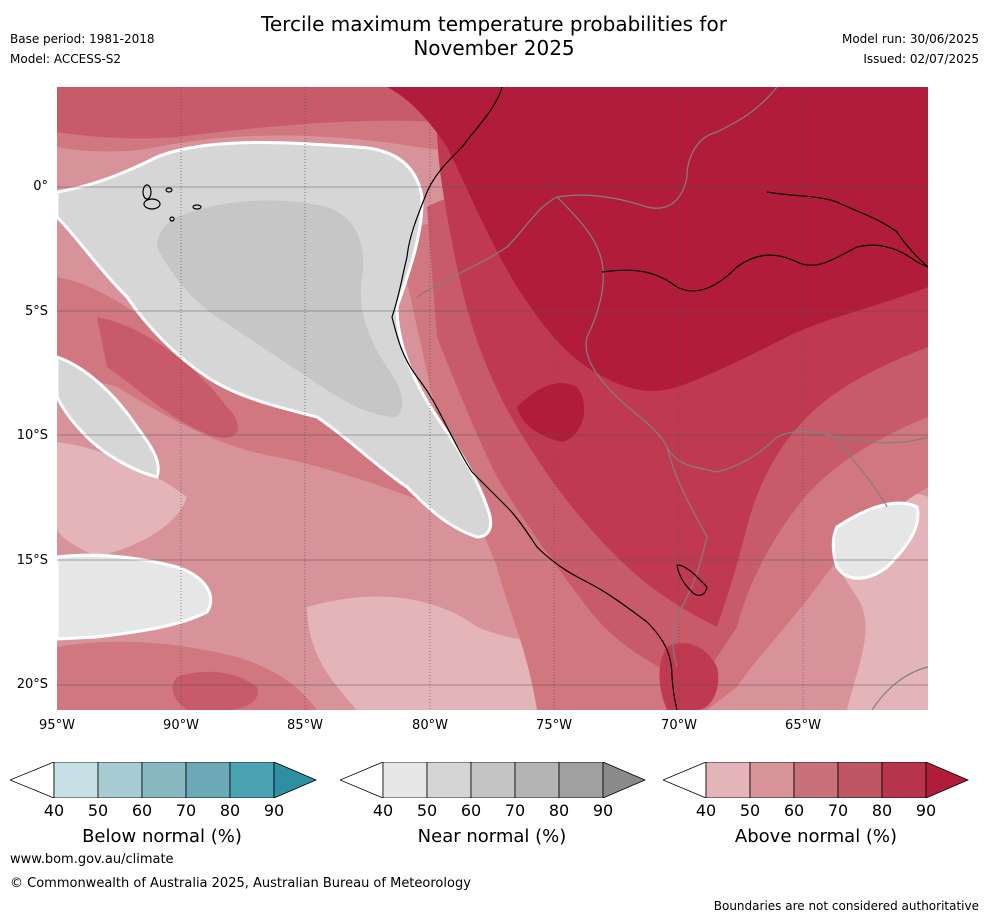  What do you see at coordinates (142, 810) in the screenshot?
I see `tick-below-60: 60` at bounding box center [142, 810].